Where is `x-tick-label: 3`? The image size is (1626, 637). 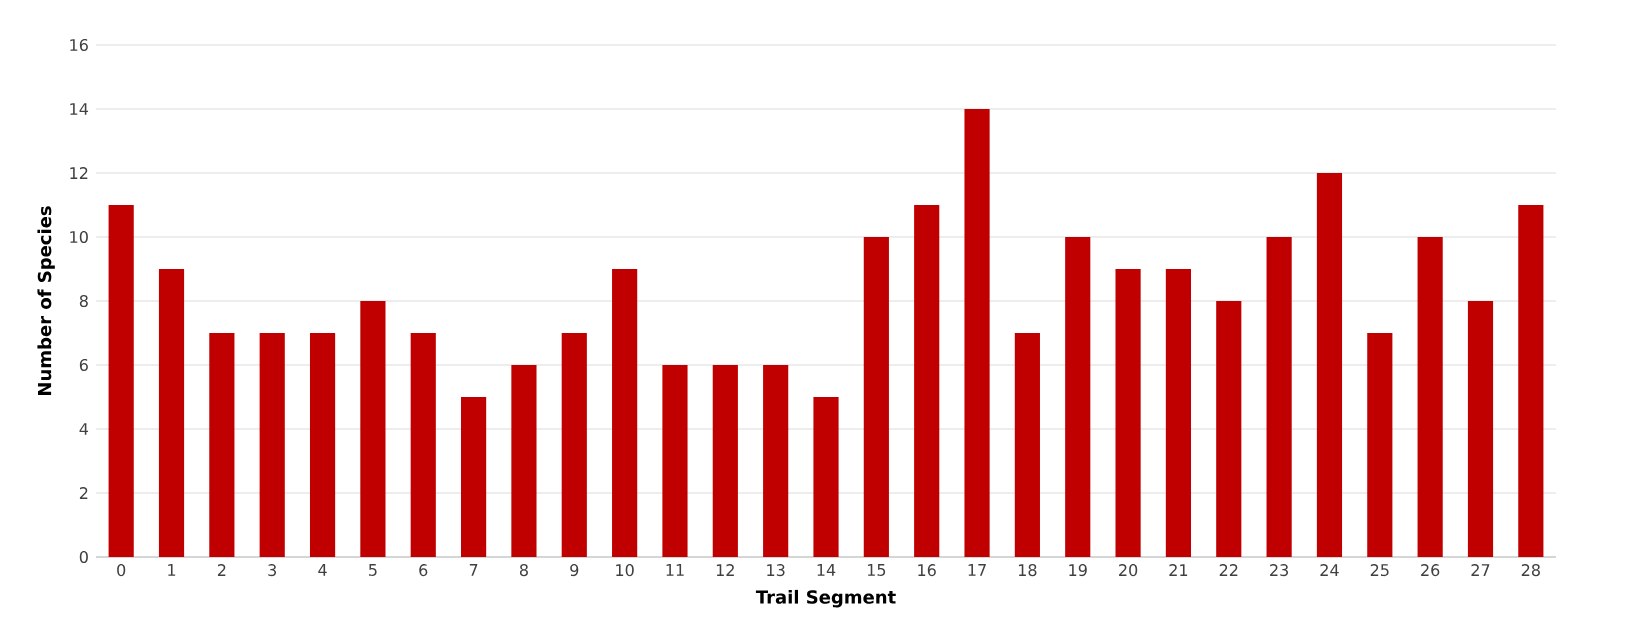 x-tick-label: 3 is located at coordinates (272, 570).